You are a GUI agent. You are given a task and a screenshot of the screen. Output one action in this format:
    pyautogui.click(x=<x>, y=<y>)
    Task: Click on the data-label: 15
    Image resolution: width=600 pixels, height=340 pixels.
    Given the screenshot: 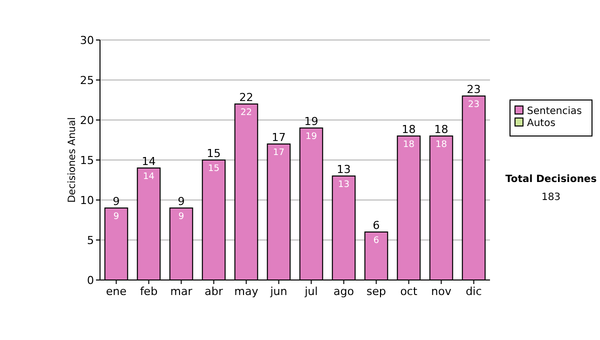 What is the action you would take?
    pyautogui.click(x=214, y=169)
    